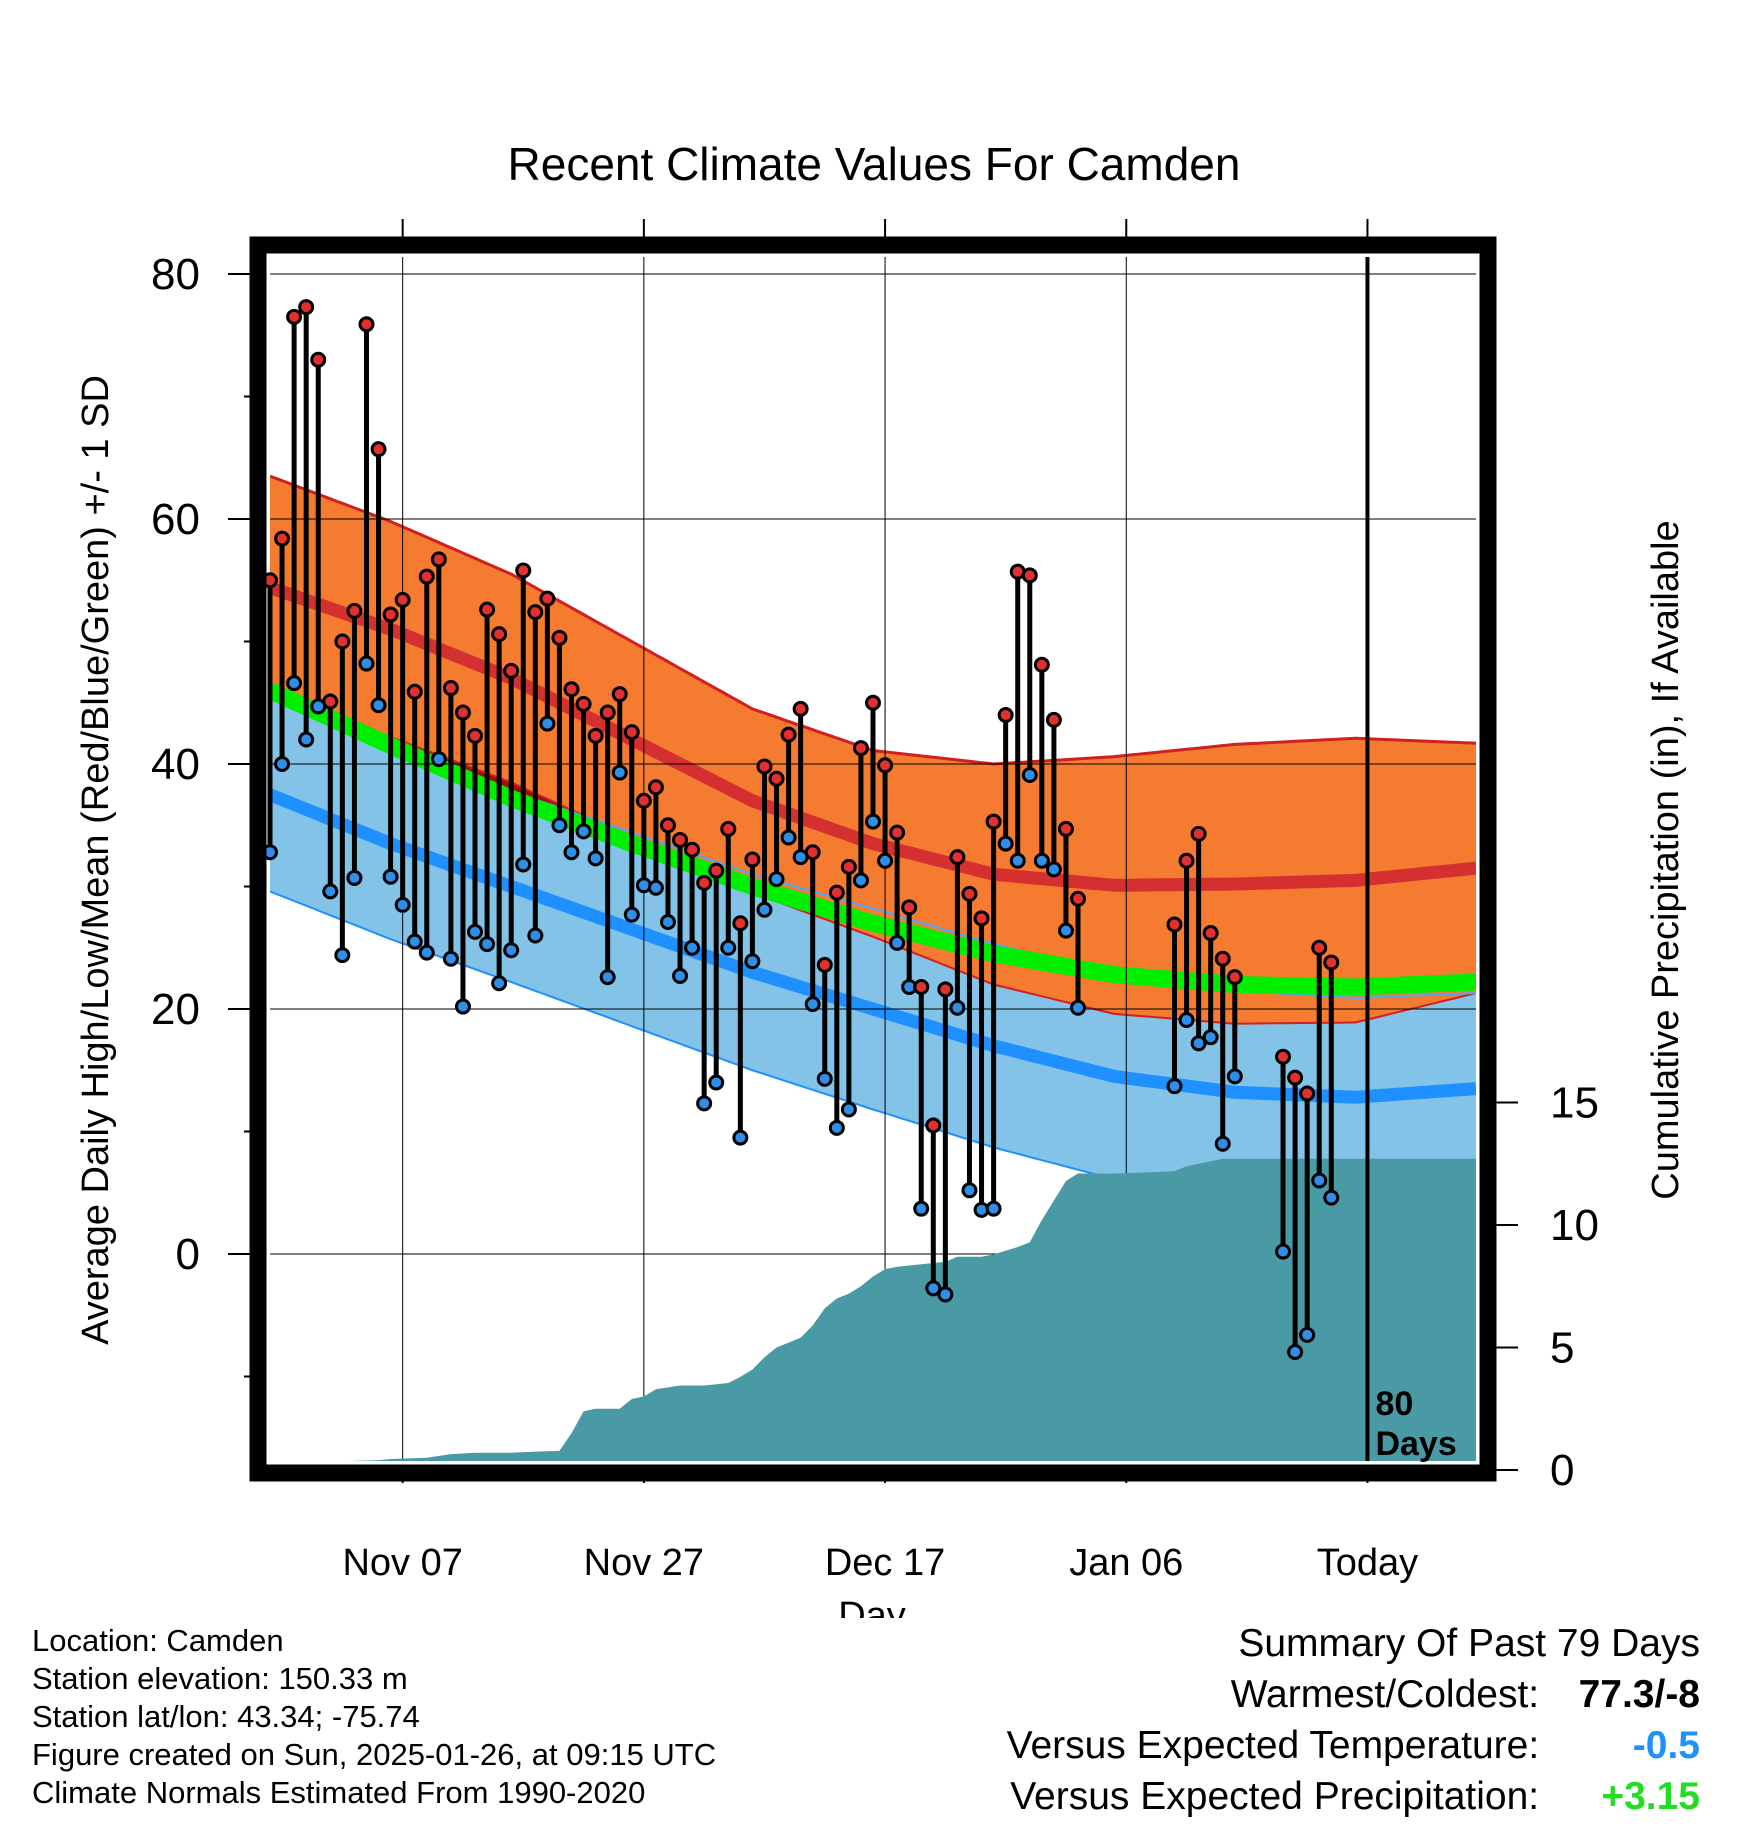 Image resolution: width=1748 pixels, height=1828 pixels. I want to click on y-right-tick-label: 0, so click(1562, 1470).